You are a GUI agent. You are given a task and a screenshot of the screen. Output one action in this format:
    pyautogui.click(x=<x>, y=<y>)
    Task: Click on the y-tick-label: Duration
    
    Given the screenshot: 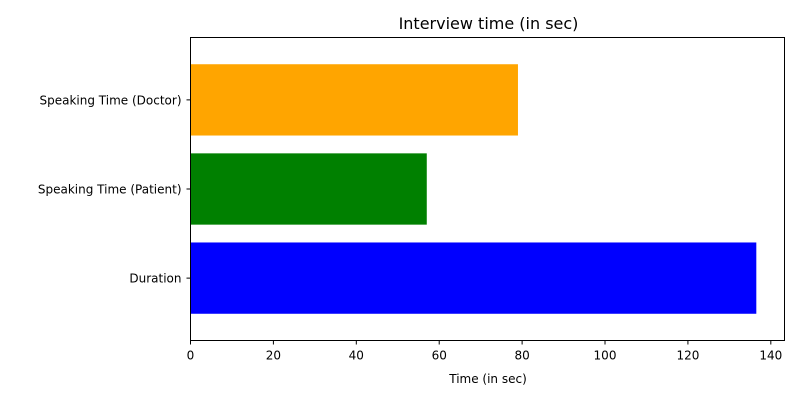 What is the action you would take?
    pyautogui.click(x=155, y=279)
    